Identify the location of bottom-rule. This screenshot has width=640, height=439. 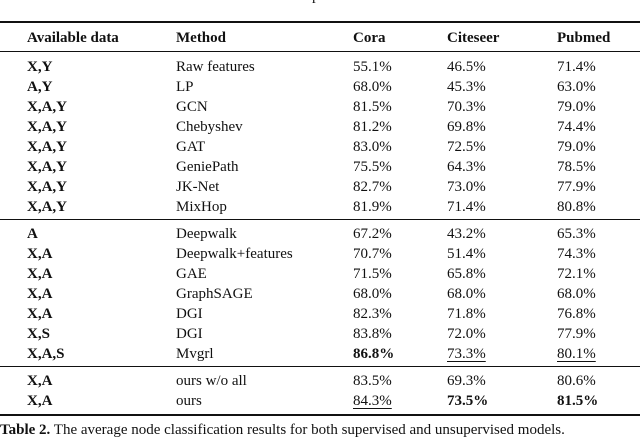
(320, 415).